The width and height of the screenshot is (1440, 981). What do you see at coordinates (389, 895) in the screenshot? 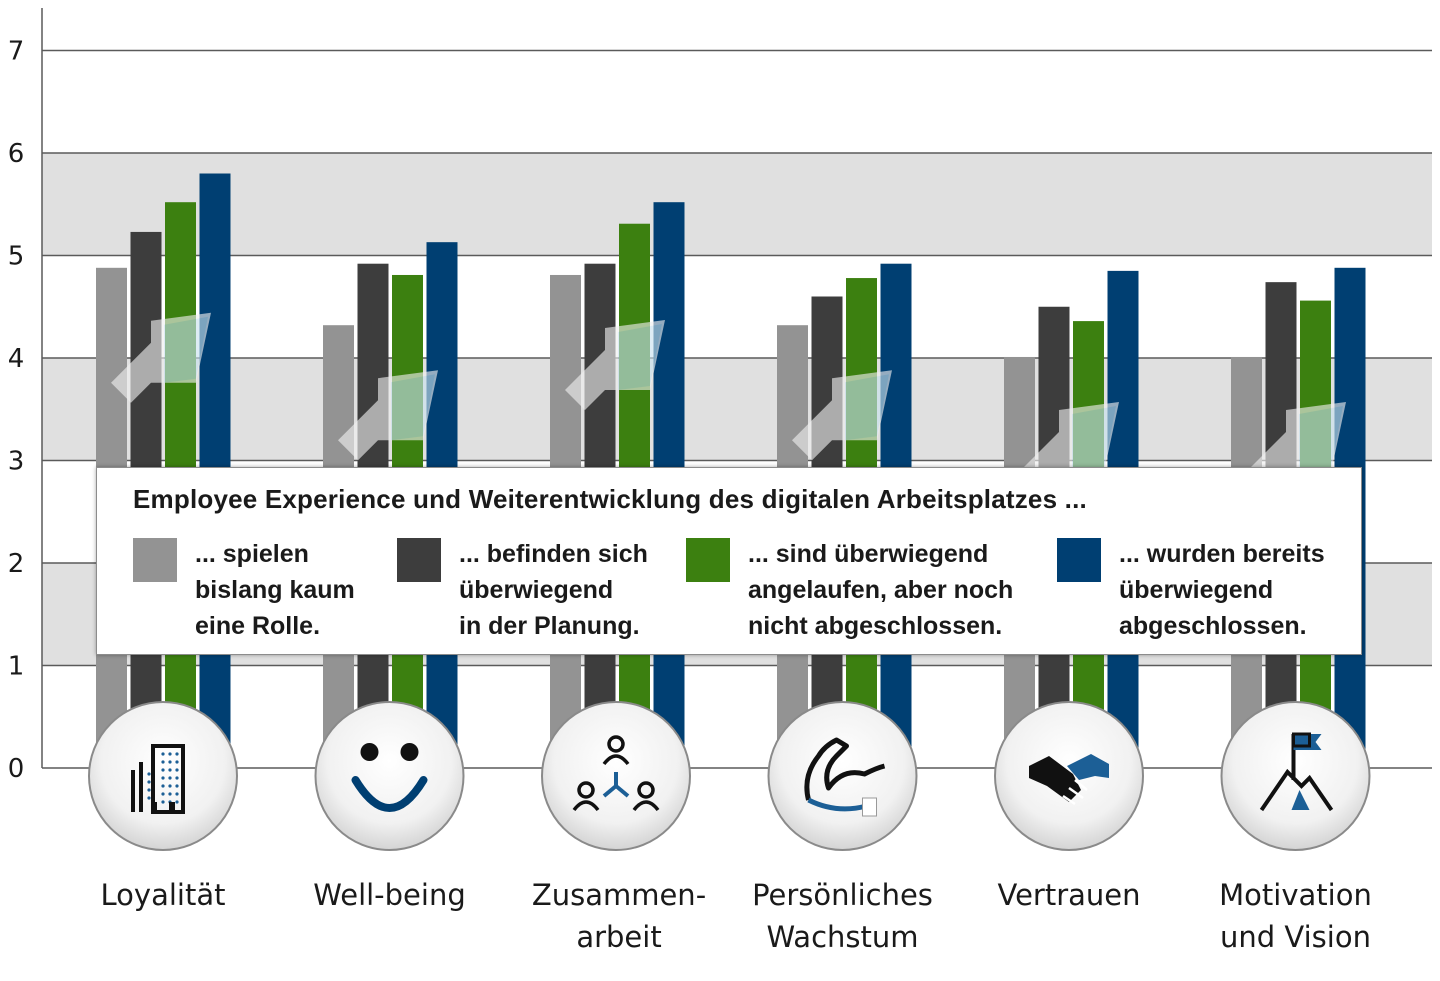
I see `category-label: Well-being` at bounding box center [389, 895].